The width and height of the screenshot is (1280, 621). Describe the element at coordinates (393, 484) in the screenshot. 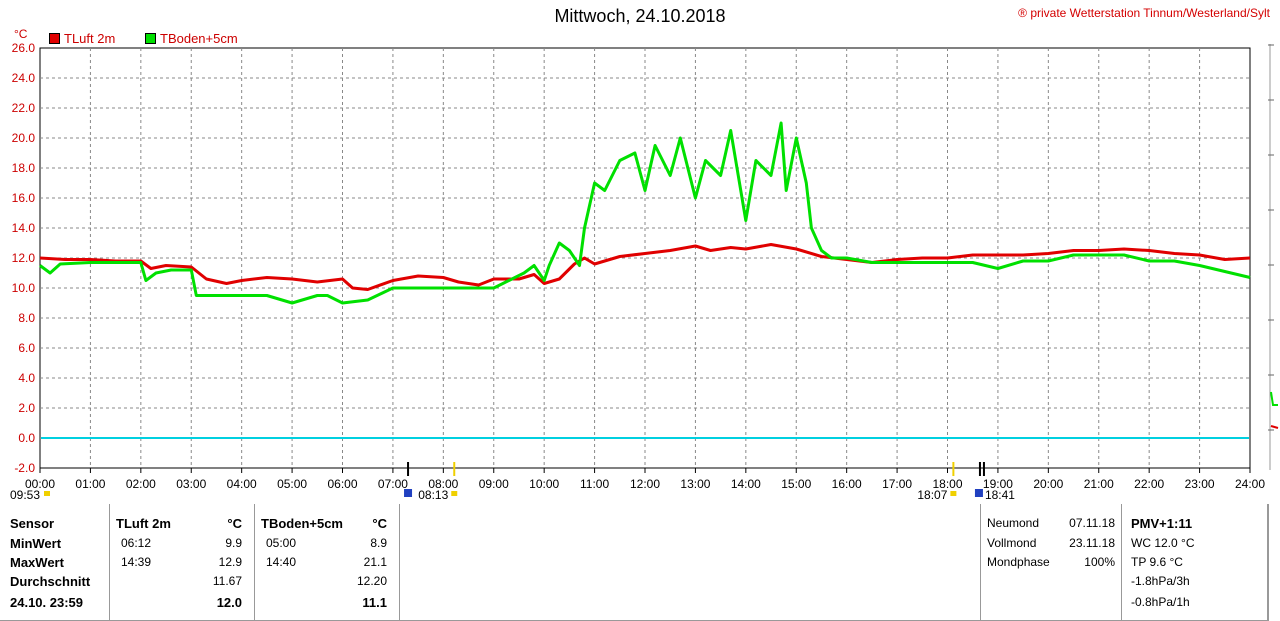

I see `x-tick-label: 07:00` at that location.